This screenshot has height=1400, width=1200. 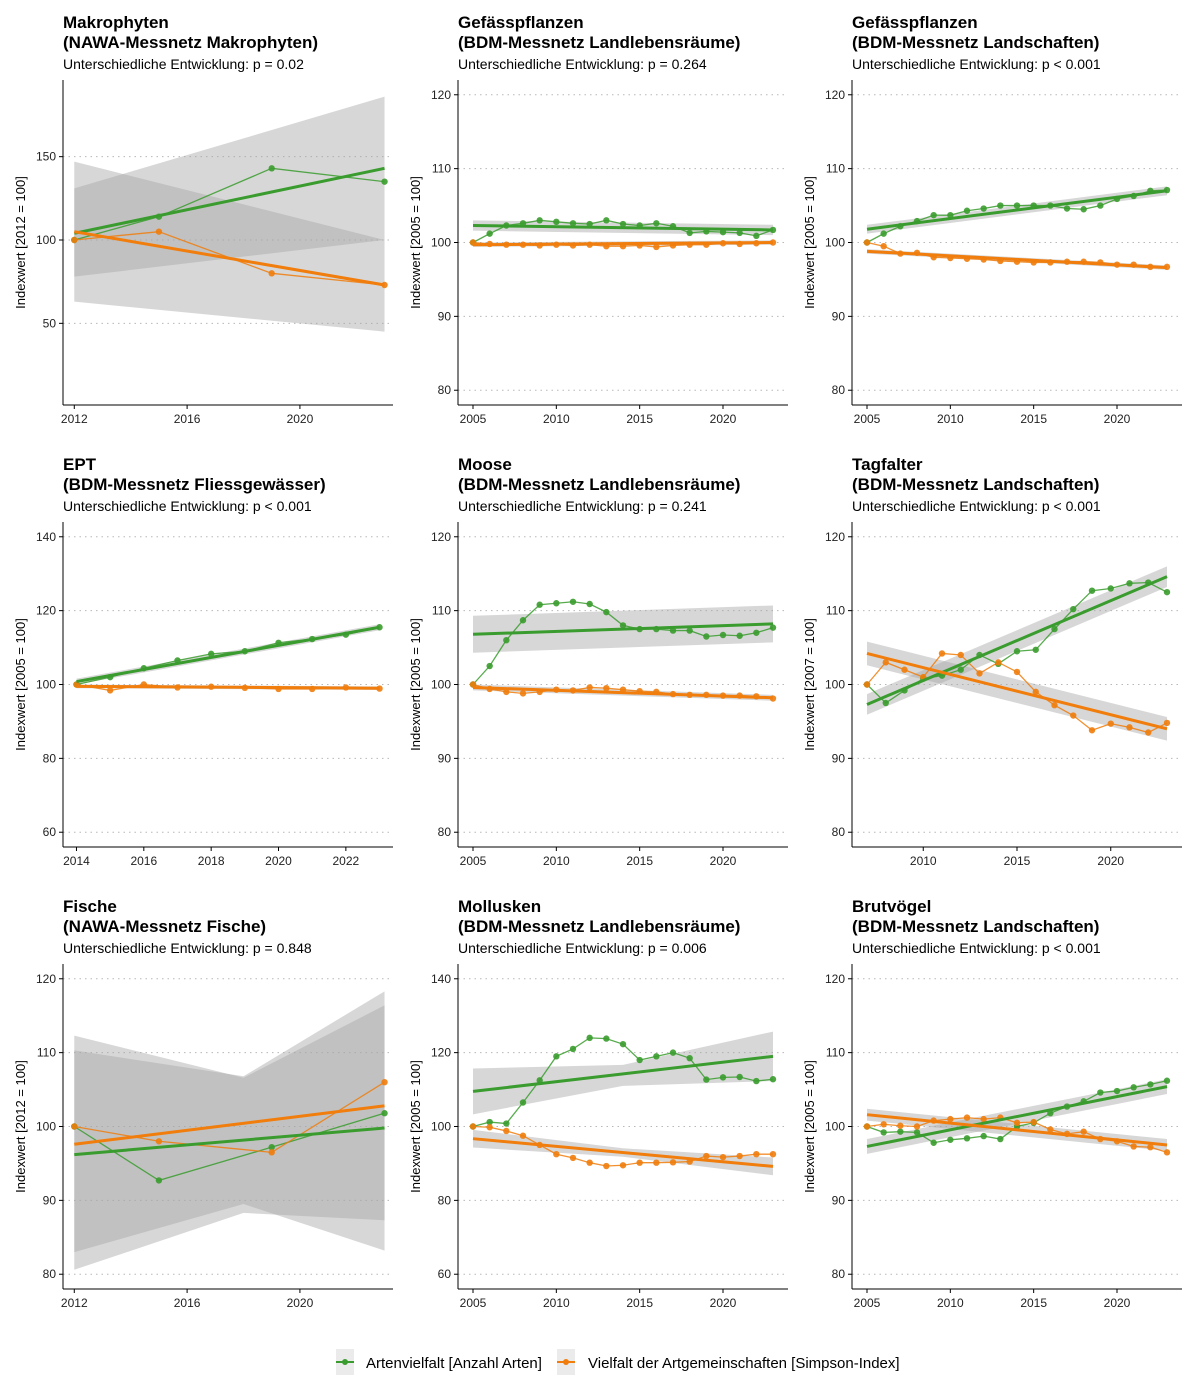 I want to click on panel-title: Moose, so click(x=485, y=464).